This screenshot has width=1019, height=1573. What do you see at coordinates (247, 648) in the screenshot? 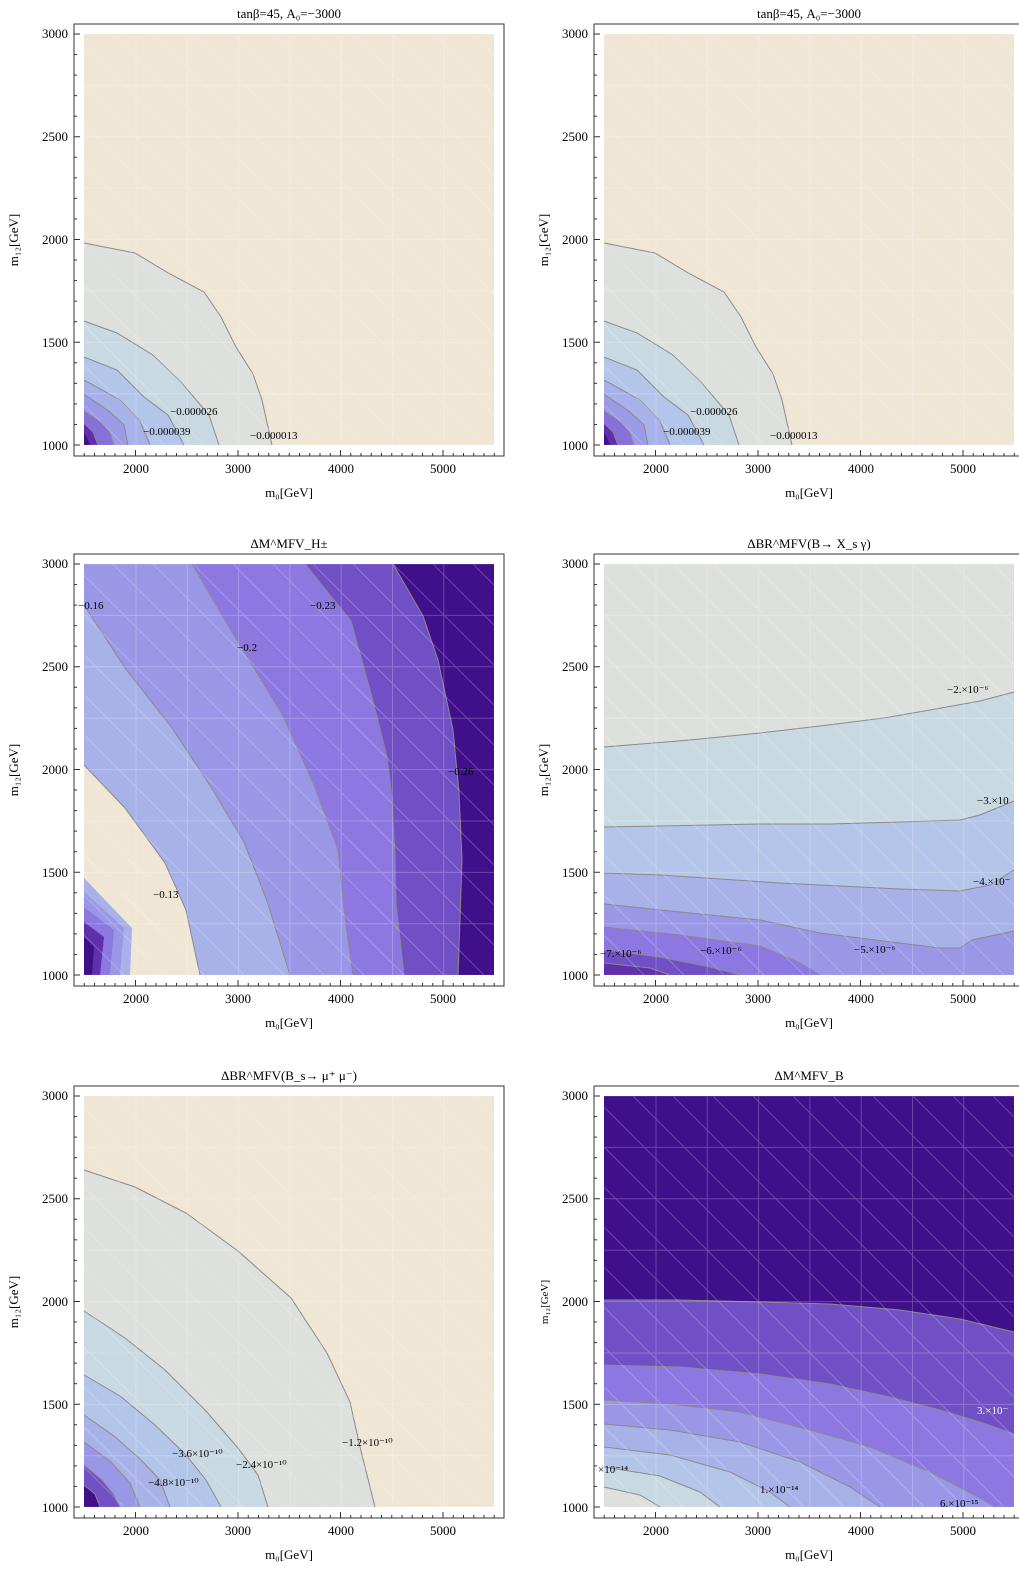
I see `svg-text: −0.2` at bounding box center [247, 648].